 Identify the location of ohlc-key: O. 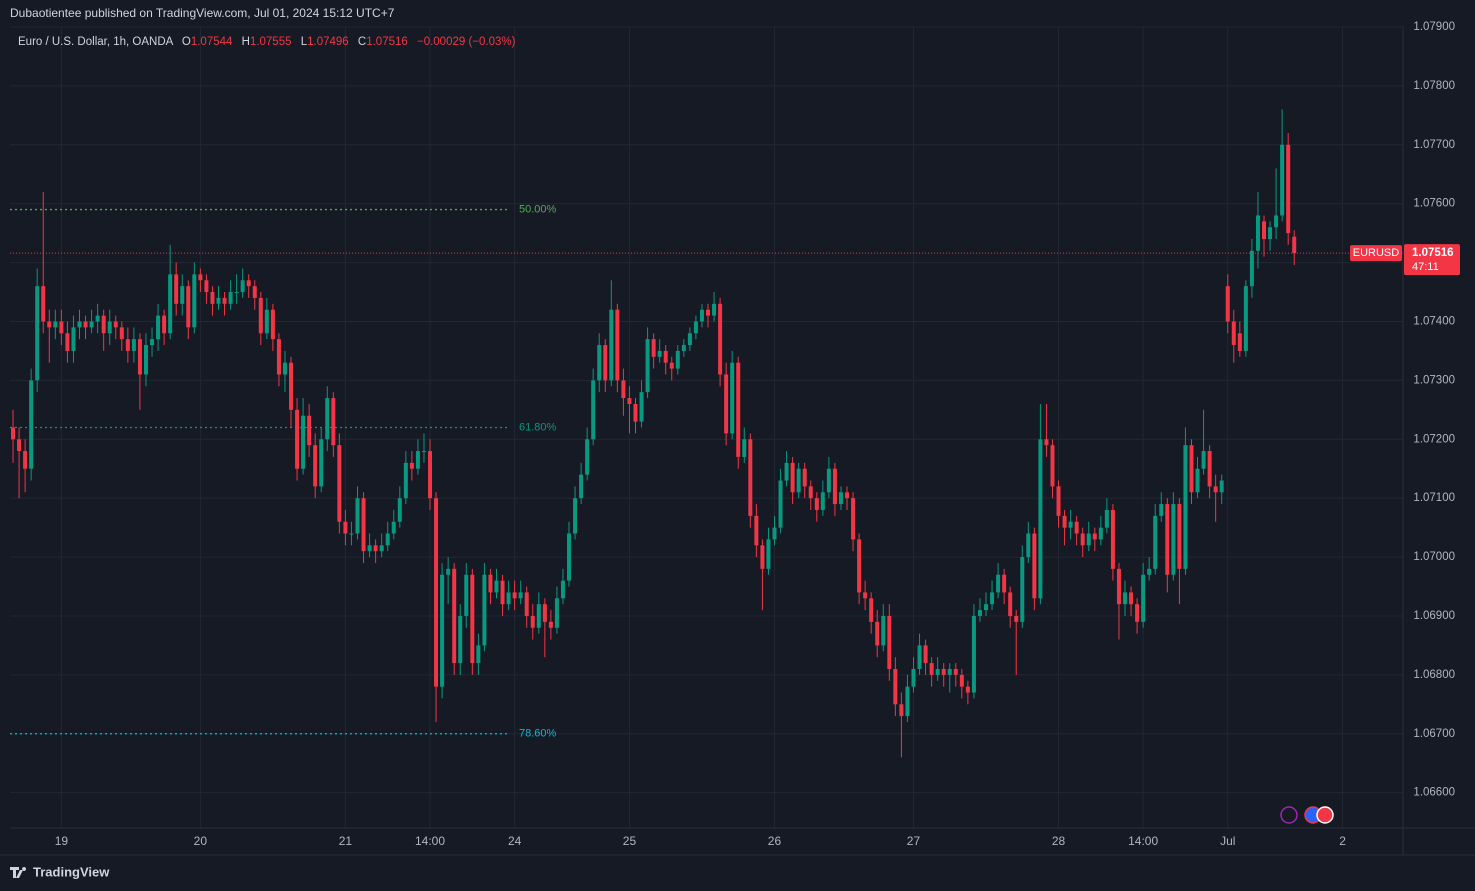
(186, 42).